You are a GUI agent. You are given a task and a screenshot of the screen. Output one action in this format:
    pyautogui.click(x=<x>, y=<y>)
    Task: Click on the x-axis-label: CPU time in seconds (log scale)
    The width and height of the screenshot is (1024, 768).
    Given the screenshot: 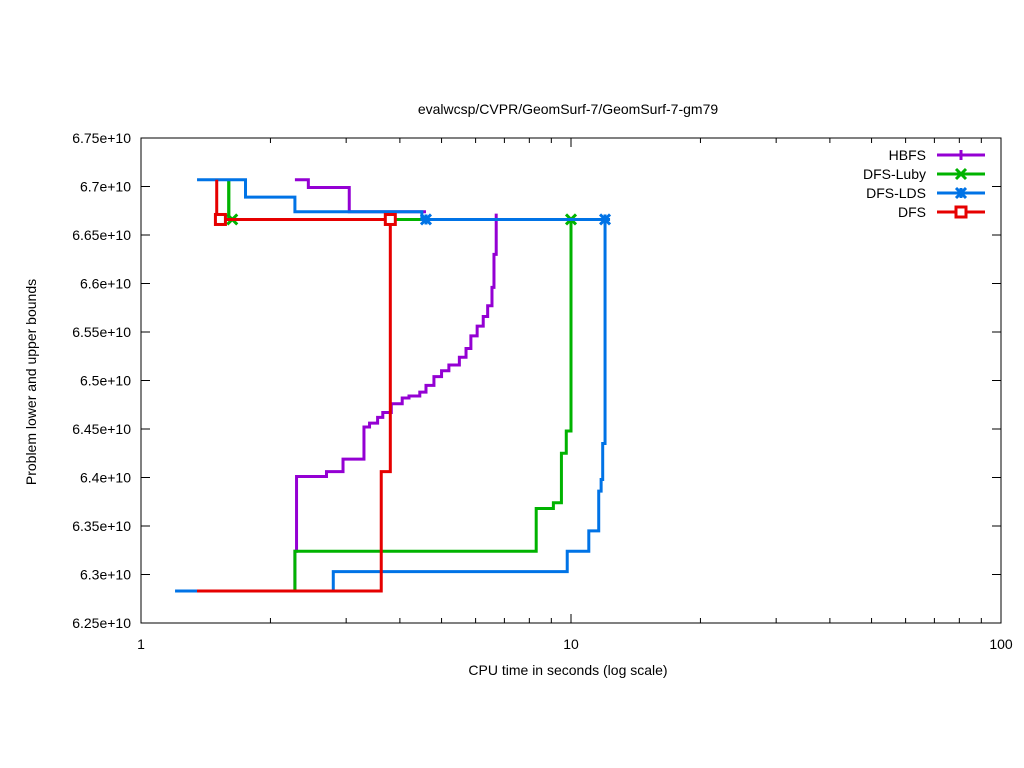 What is the action you would take?
    pyautogui.click(x=567, y=670)
    